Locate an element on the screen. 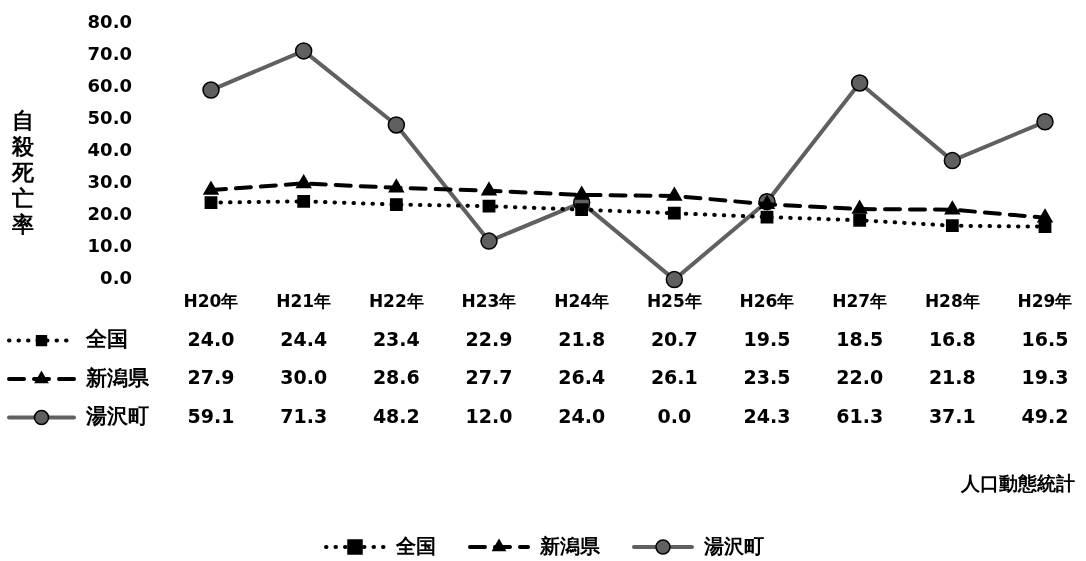  data-label: 59.1 is located at coordinates (211, 415).